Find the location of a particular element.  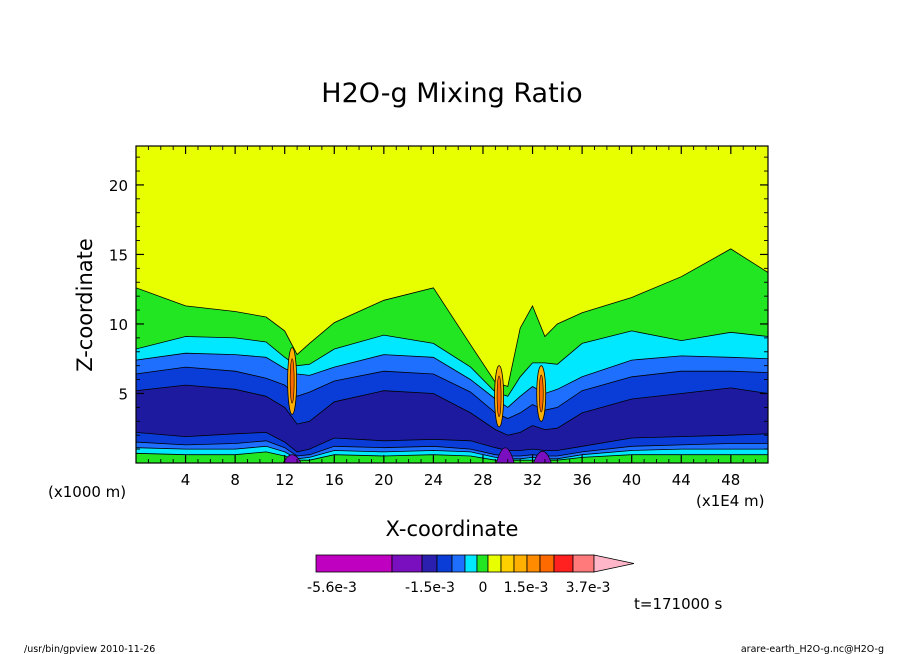

x-tick-label: 8 is located at coordinates (235, 480).